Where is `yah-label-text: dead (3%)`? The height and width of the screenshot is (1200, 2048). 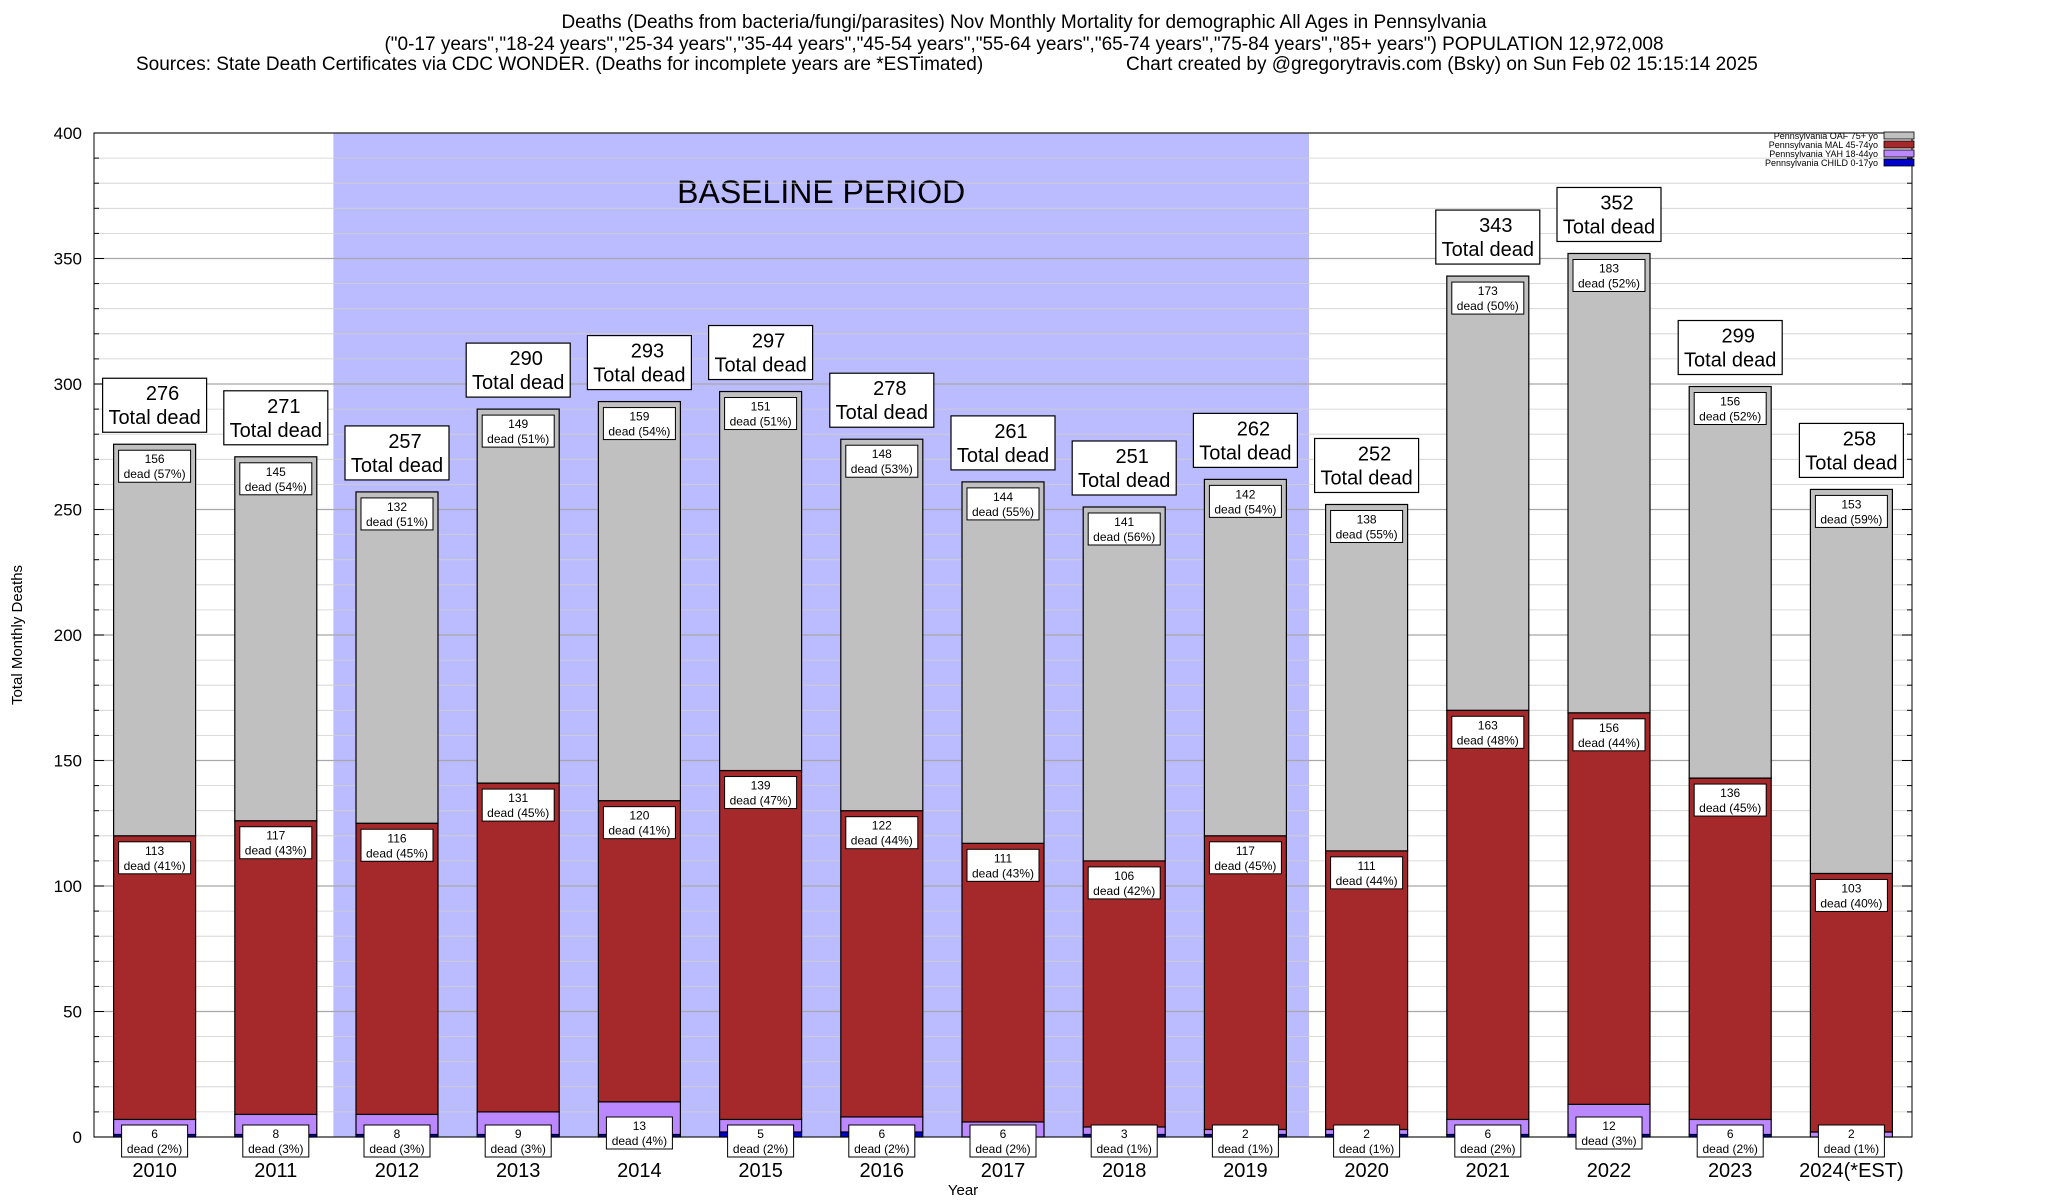
yah-label-text: dead (3%) is located at coordinates (396, 1149).